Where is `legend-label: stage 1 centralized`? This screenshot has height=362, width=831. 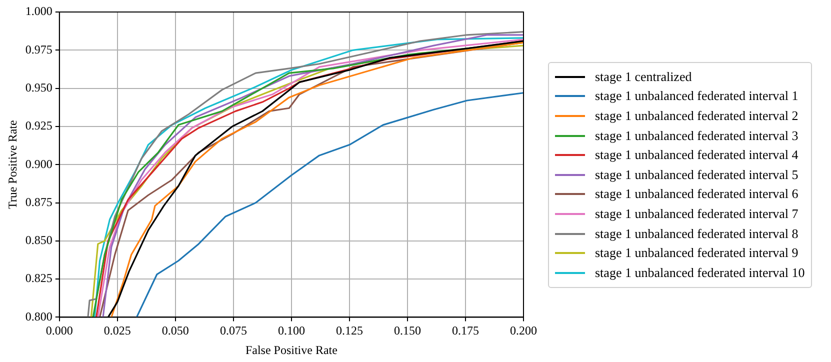
legend-label: stage 1 centralized is located at coordinates (643, 76).